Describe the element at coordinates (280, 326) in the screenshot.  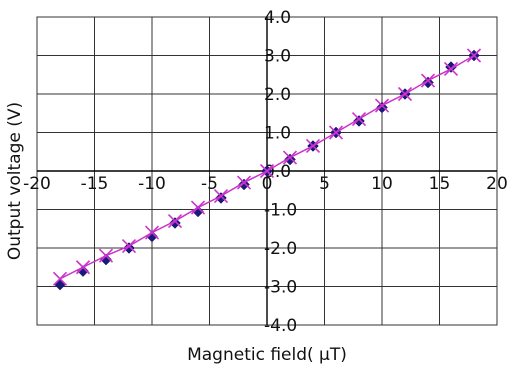
I see `y-tick-label: -4.0` at that location.